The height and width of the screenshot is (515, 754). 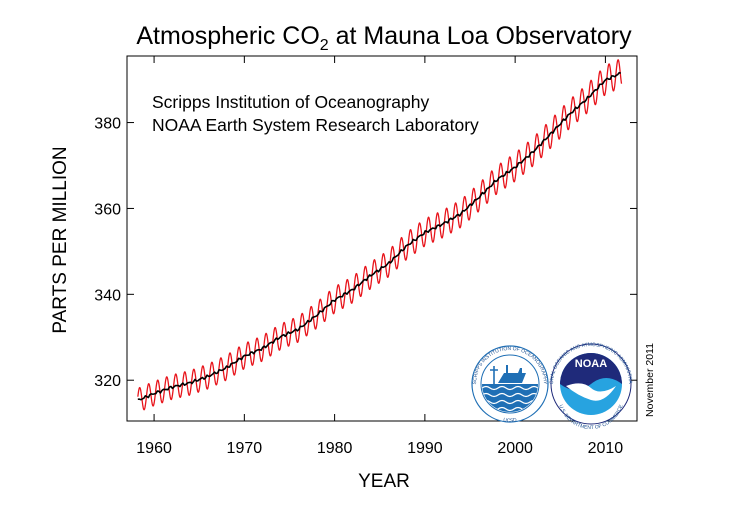 I want to click on scripps-bottom-text: UCSD, so click(x=510, y=420).